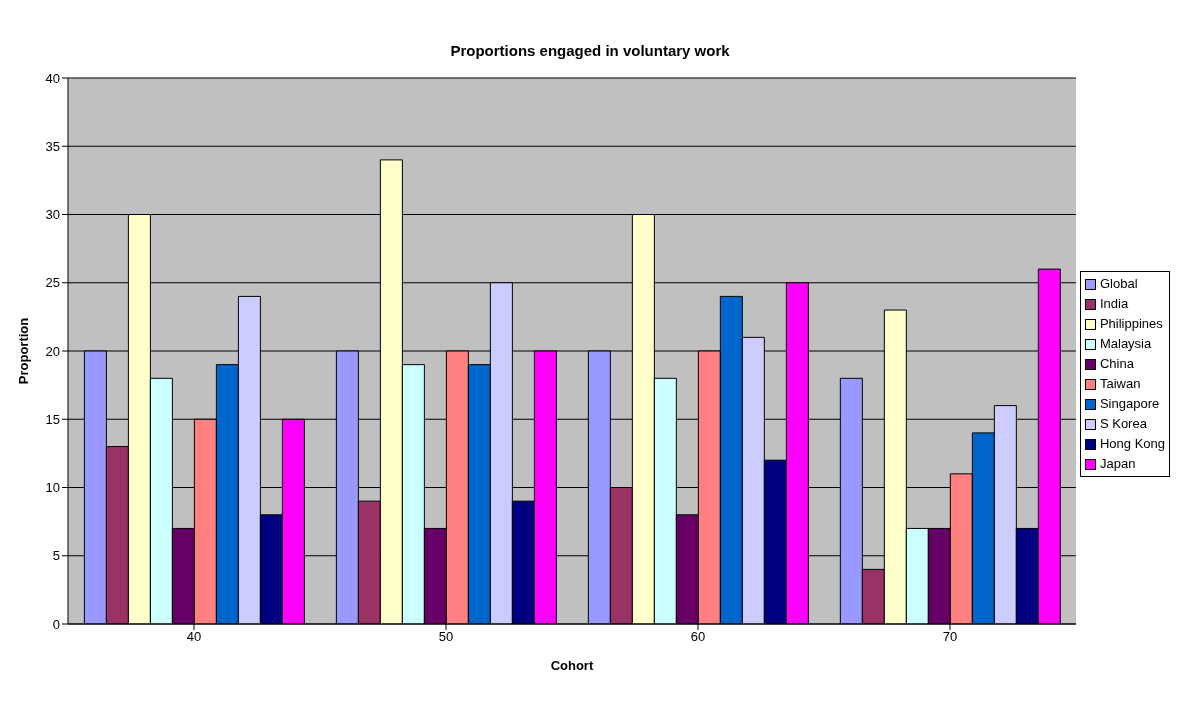 The height and width of the screenshot is (702, 1180). What do you see at coordinates (1129, 404) in the screenshot?
I see `legend-label: Singapore` at bounding box center [1129, 404].